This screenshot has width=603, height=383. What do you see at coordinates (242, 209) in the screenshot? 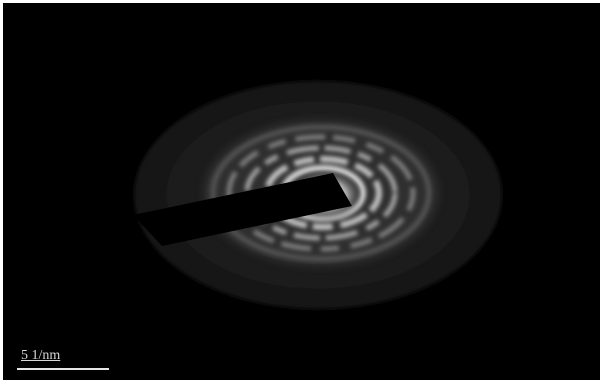
I see `beam-stopper` at bounding box center [242, 209].